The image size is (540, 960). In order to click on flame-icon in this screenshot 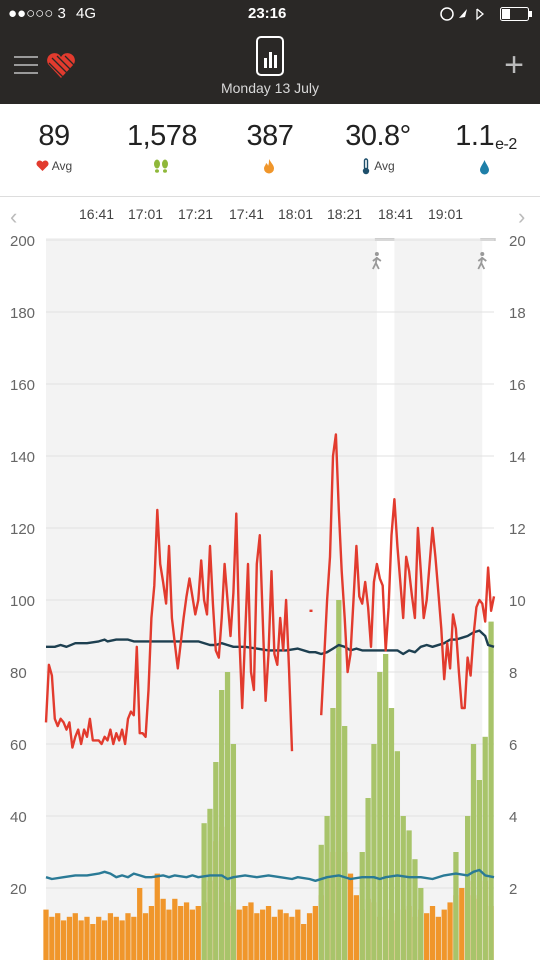, I will do `click(268, 165)`.